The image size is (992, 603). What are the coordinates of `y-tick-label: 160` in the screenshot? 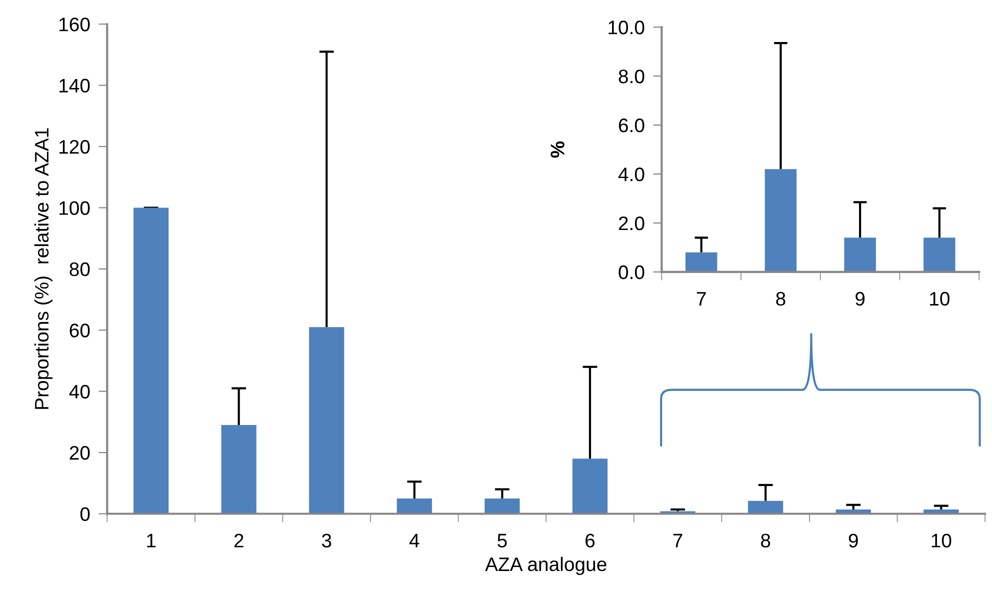 It's located at (75, 25).